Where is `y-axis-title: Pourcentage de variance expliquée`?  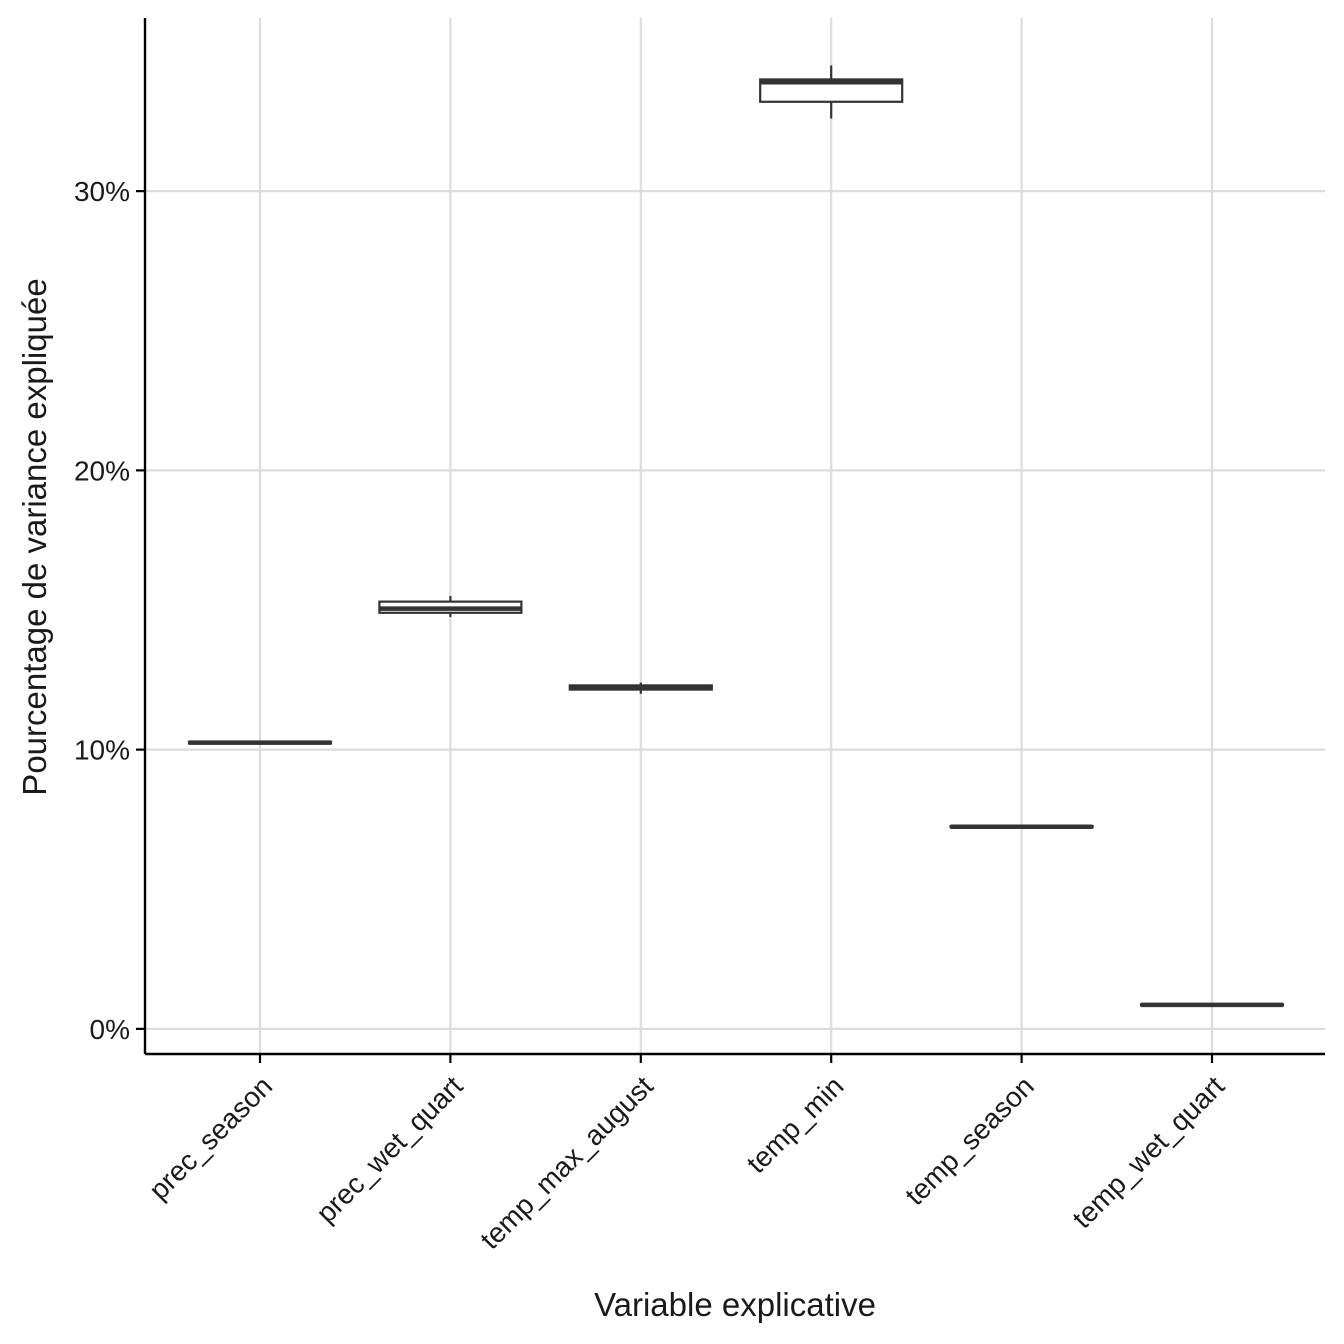
y-axis-title: Pourcentage de variance expliquée is located at coordinates (34, 536).